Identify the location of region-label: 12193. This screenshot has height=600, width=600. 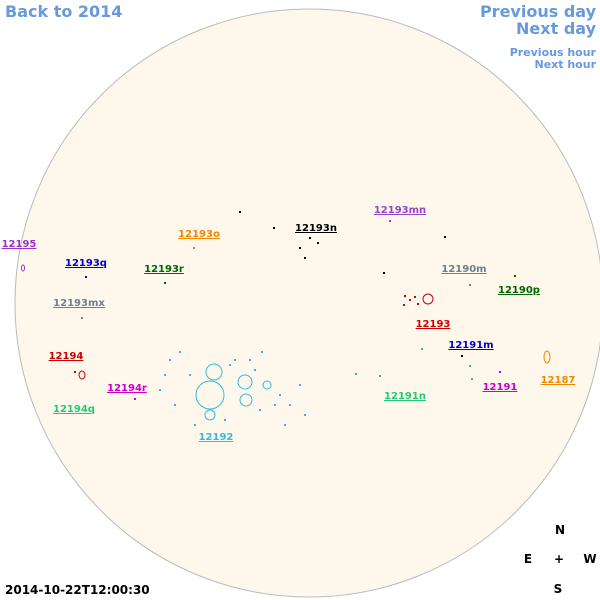
(433, 324).